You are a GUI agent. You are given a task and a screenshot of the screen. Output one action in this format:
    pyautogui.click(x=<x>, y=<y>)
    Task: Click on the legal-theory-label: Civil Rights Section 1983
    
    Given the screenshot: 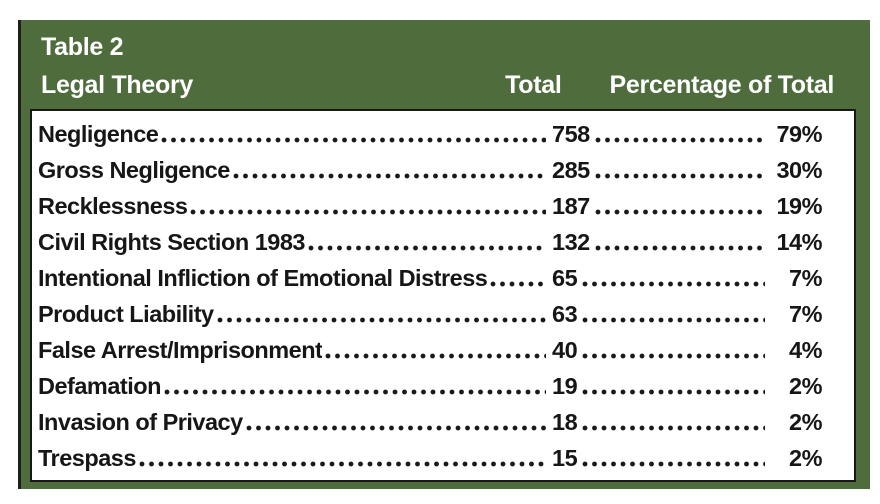 What is the action you would take?
    pyautogui.click(x=171, y=242)
    